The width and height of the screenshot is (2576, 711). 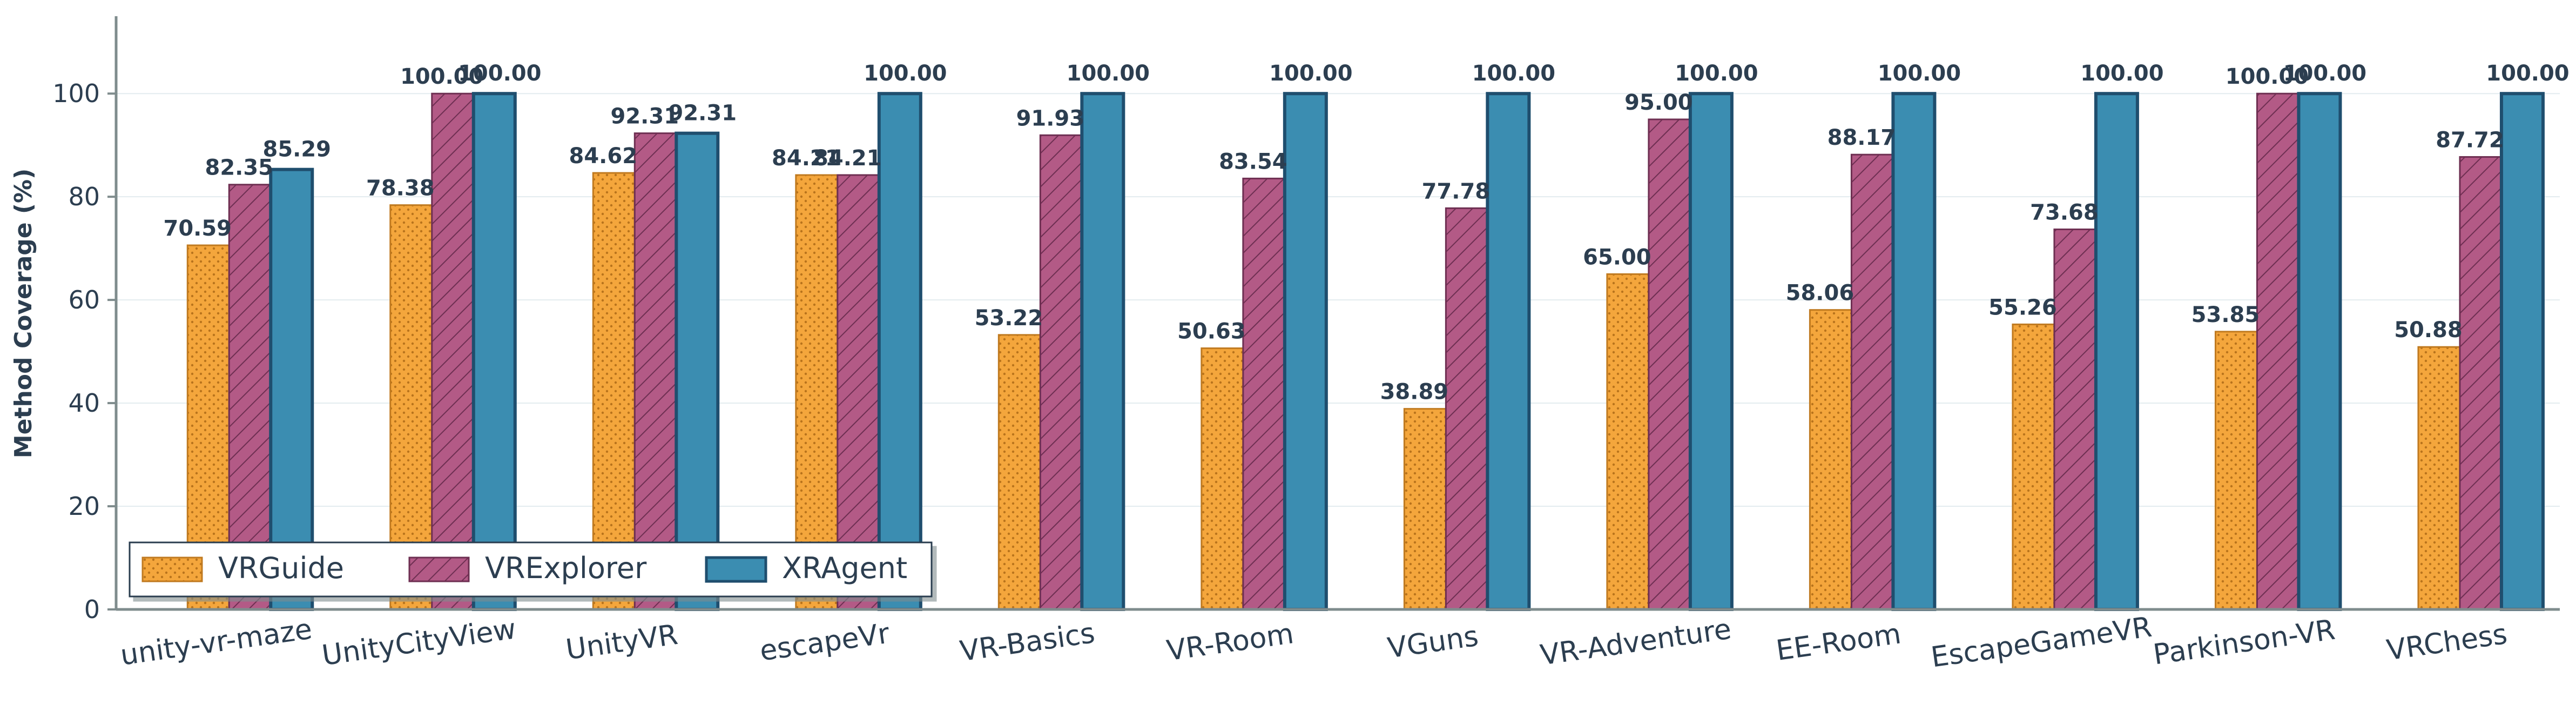 What do you see at coordinates (2439, 478) in the screenshot?
I see `bar-vrguide-vrchess` at bounding box center [2439, 478].